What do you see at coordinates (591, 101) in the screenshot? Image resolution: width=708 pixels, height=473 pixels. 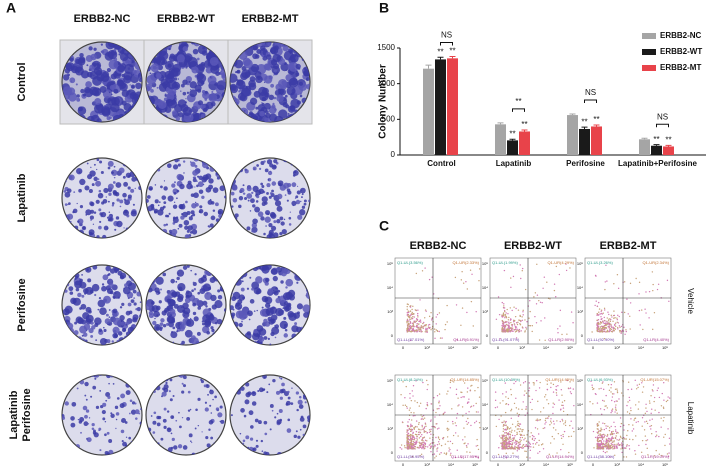 I see `comparison-bracket` at bounding box center [591, 101].